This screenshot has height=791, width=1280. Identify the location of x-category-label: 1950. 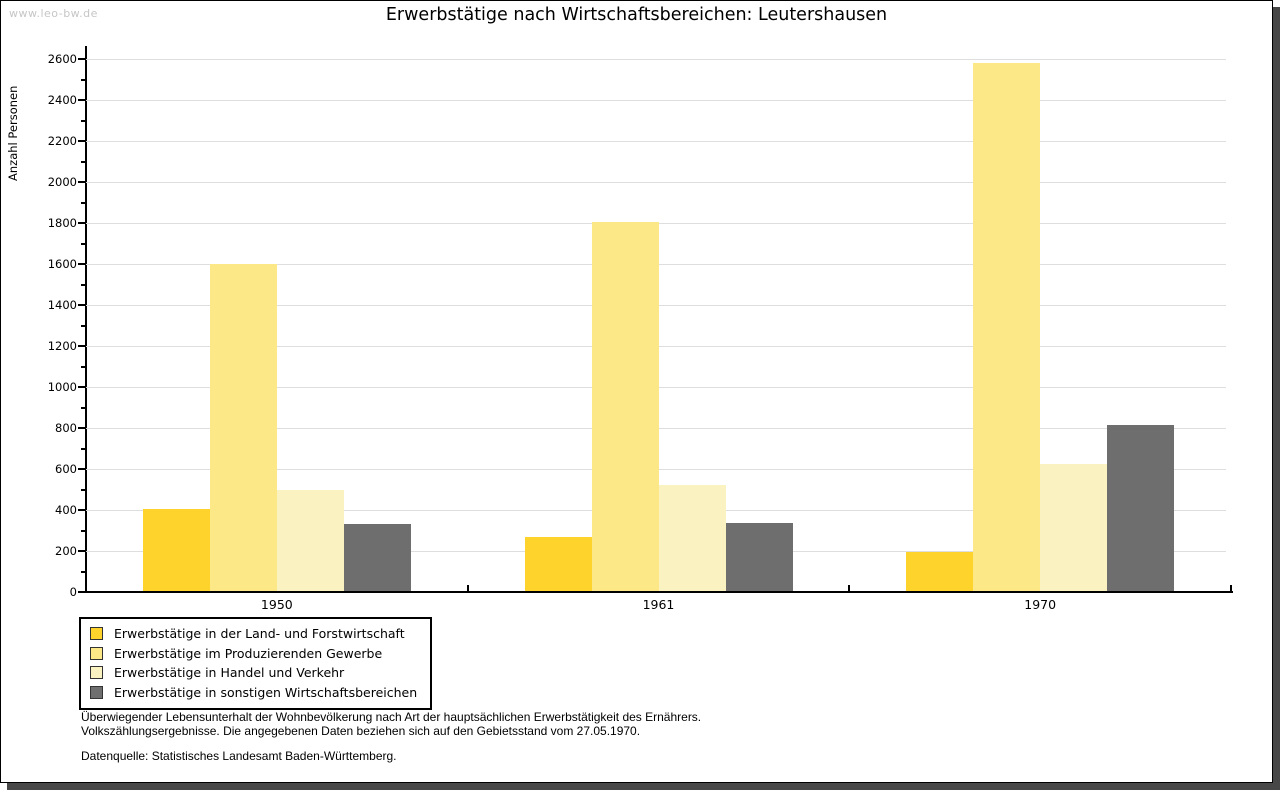
(276, 604).